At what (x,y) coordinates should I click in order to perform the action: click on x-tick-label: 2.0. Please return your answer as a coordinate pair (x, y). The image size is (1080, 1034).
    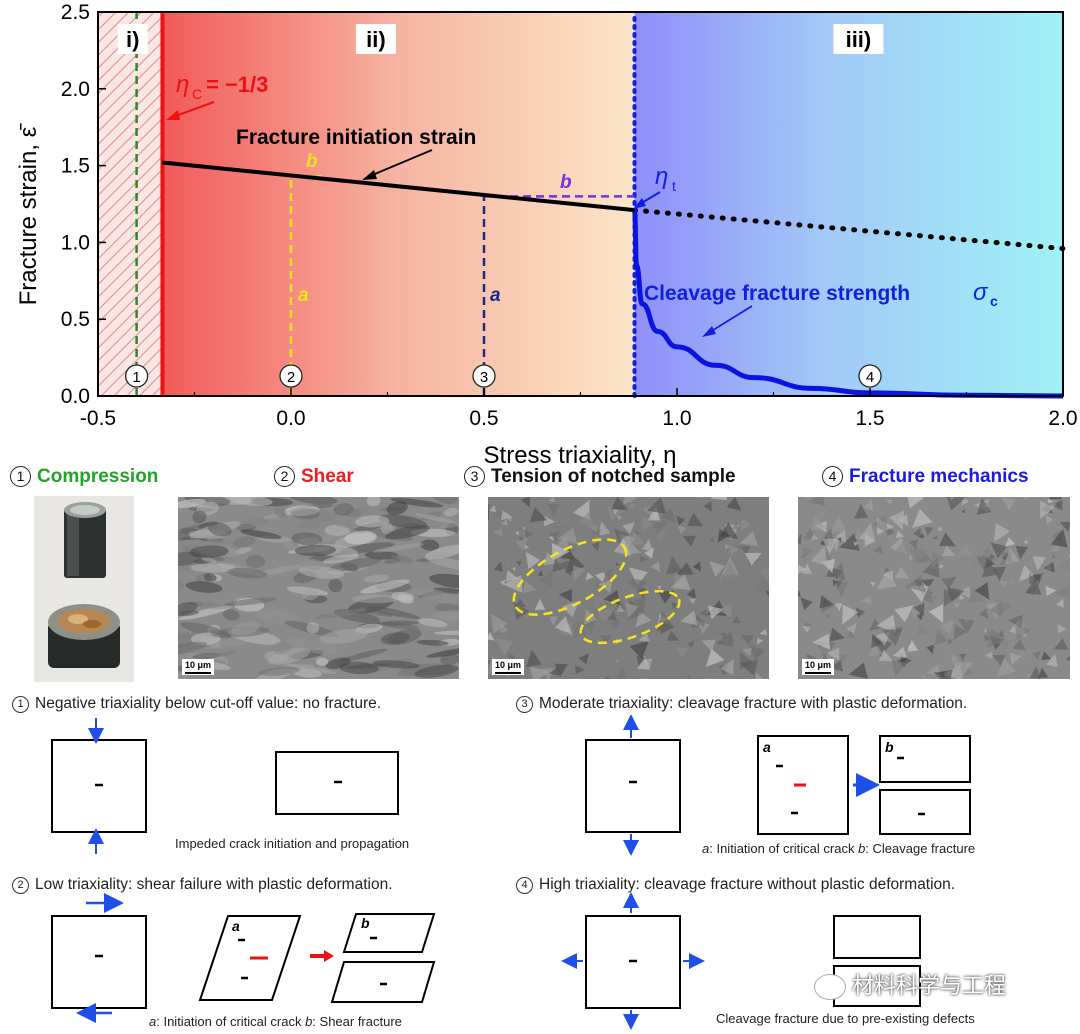
    Looking at the image, I should click on (1062, 418).